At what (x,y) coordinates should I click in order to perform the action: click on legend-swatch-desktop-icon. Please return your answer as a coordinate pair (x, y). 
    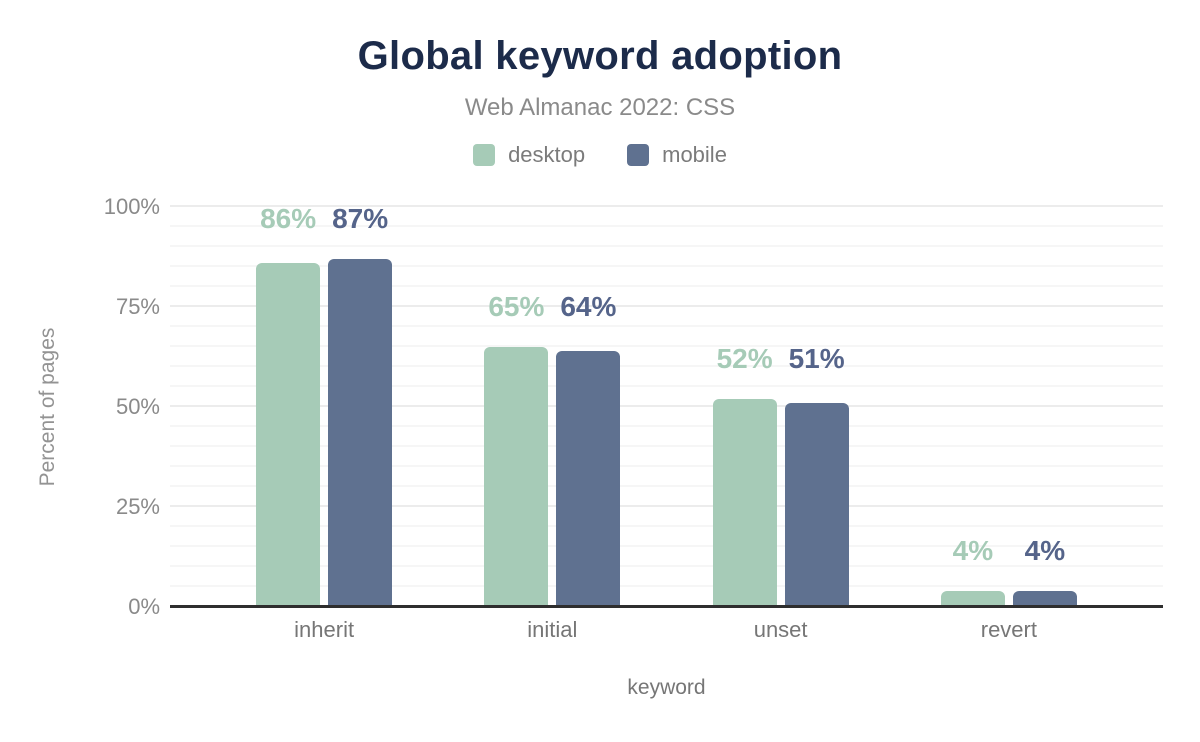
    Looking at the image, I should click on (484, 155).